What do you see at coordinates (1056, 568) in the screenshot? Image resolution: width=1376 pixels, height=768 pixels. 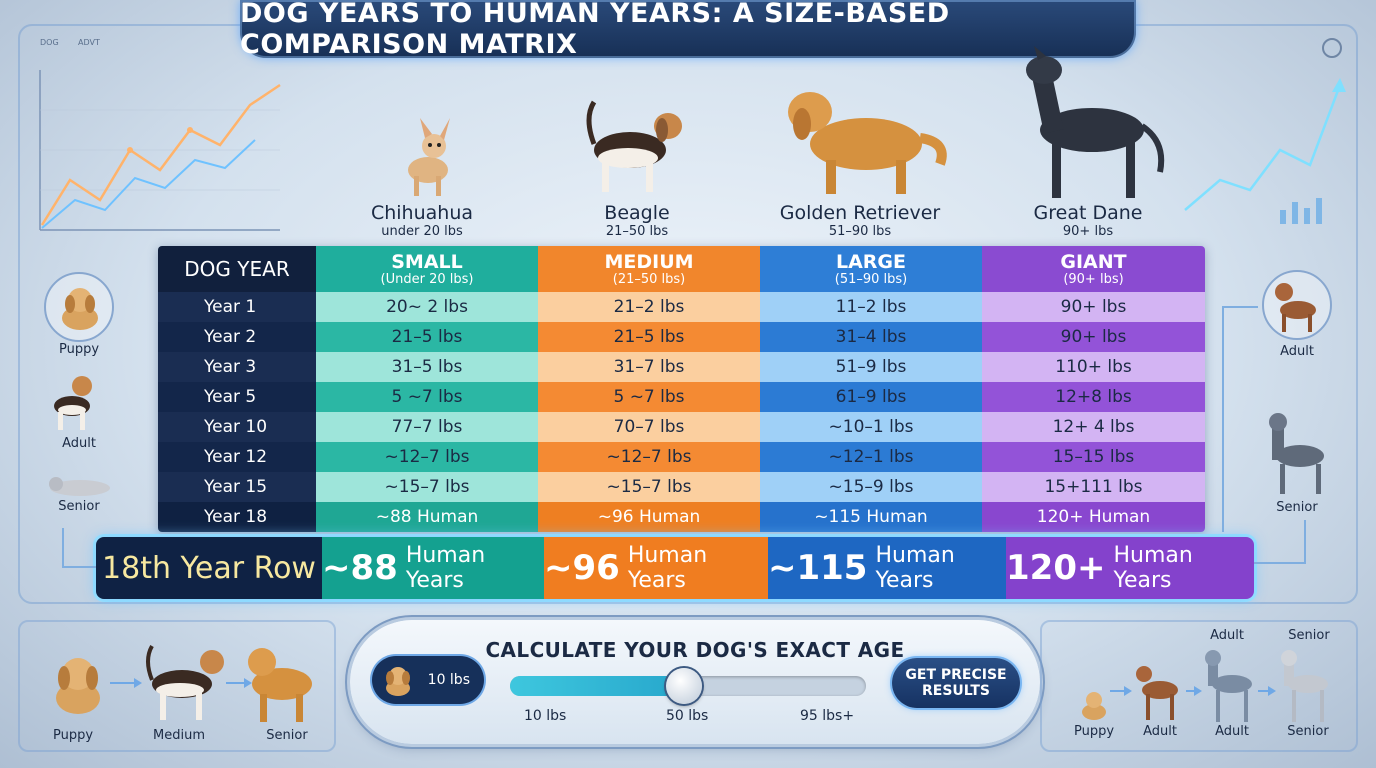 I see `highlight-giant-value: 120+` at bounding box center [1056, 568].